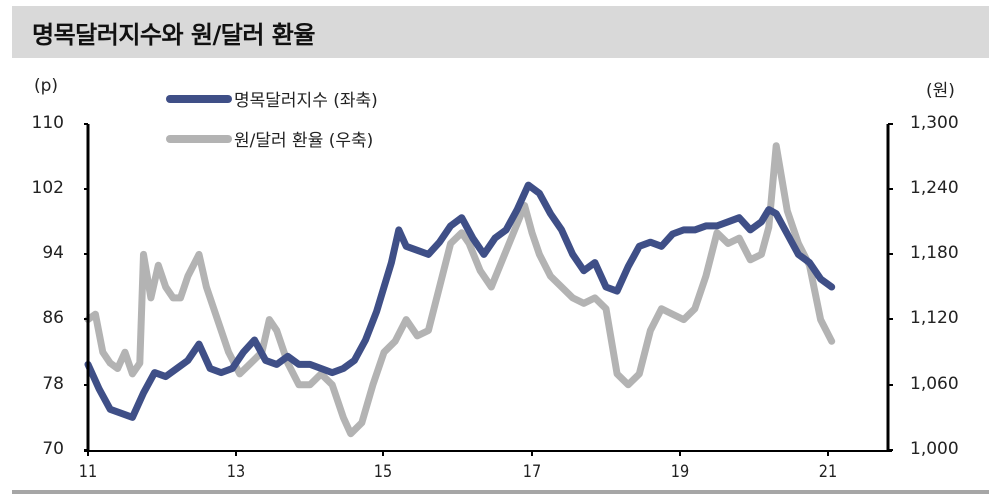  Describe the element at coordinates (680, 472) in the screenshot. I see `x-tick-label: 19` at that location.